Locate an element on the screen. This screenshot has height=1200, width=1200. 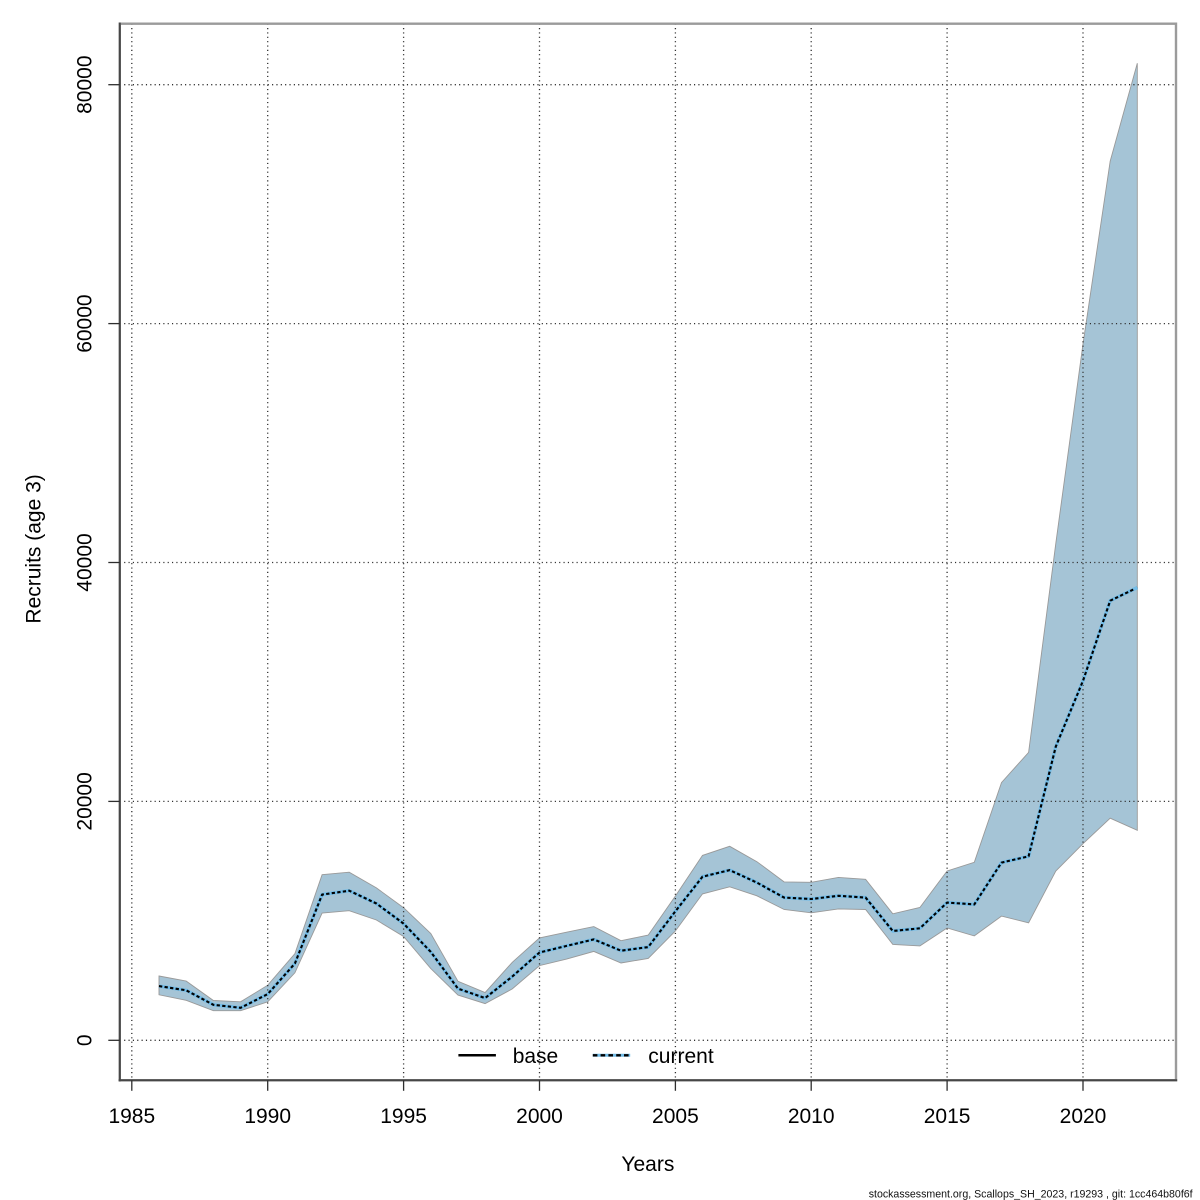
svg-text: 80000 is located at coordinates (85, 84).